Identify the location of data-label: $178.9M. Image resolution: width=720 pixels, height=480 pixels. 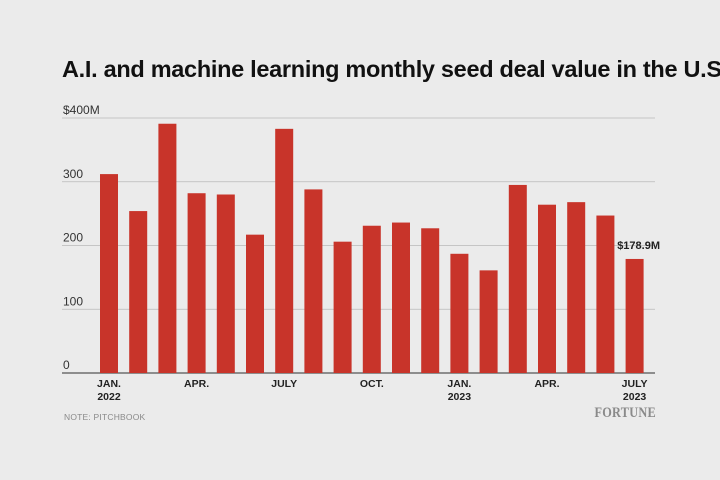
(638, 246).